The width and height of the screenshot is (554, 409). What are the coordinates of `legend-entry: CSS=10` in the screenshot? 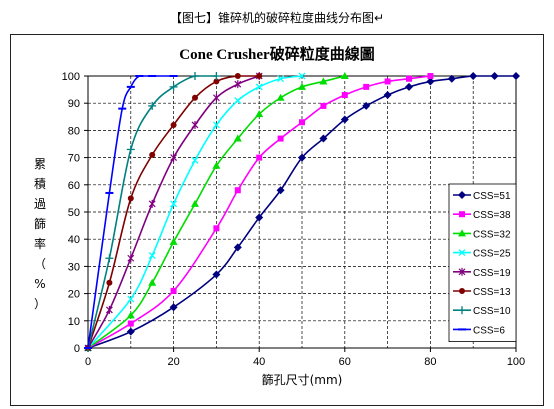 It's located at (482, 311).